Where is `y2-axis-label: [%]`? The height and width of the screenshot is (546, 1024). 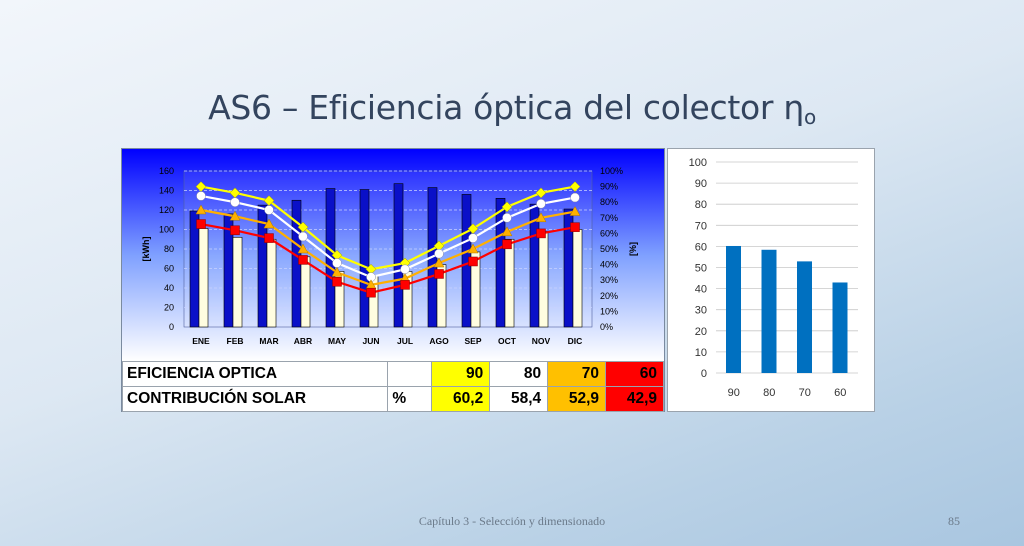 y2-axis-label: [%] is located at coordinates (633, 249).